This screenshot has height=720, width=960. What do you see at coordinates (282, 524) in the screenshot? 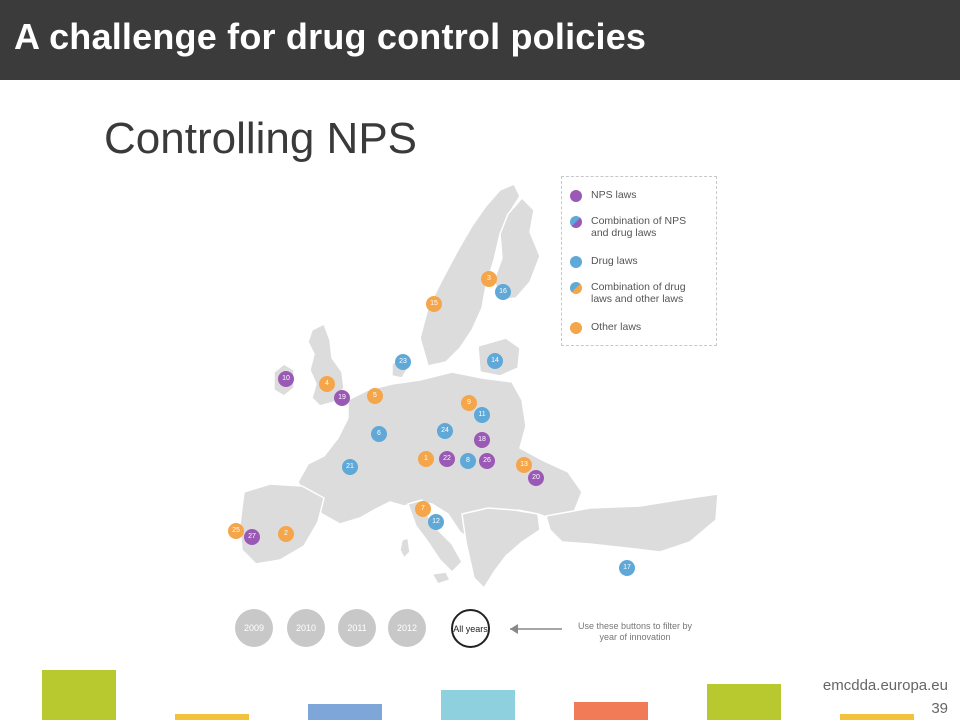
I see `iberia-shape` at bounding box center [282, 524].